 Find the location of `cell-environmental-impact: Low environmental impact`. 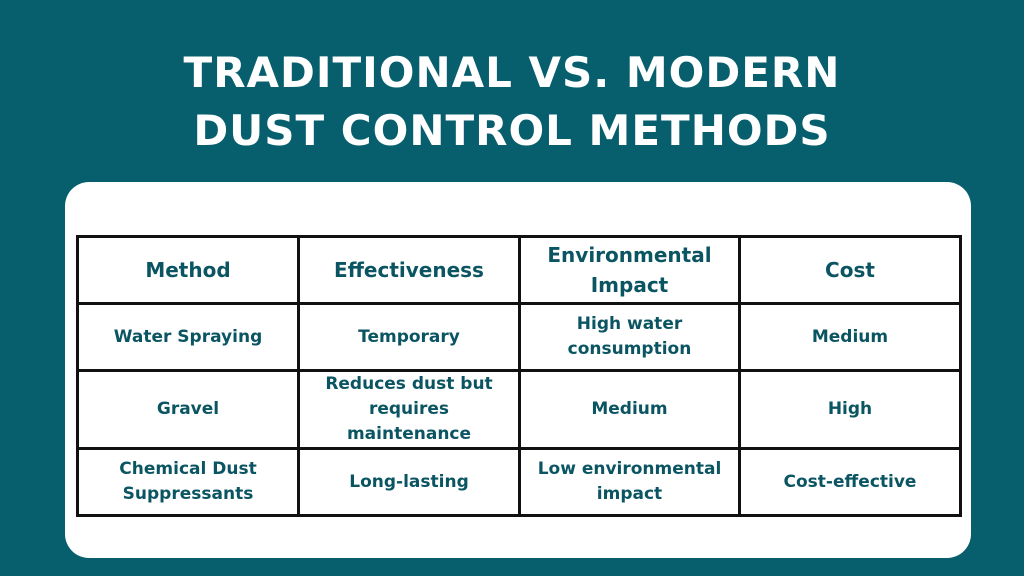

cell-environmental-impact: Low environmental impact is located at coordinates (629, 482).